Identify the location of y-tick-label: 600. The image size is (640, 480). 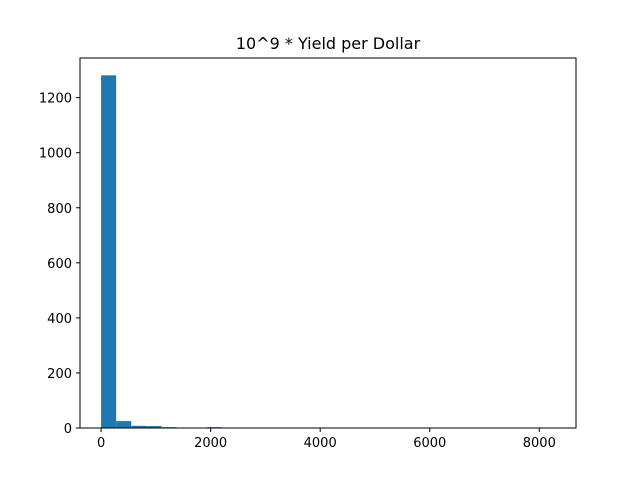
(59, 264).